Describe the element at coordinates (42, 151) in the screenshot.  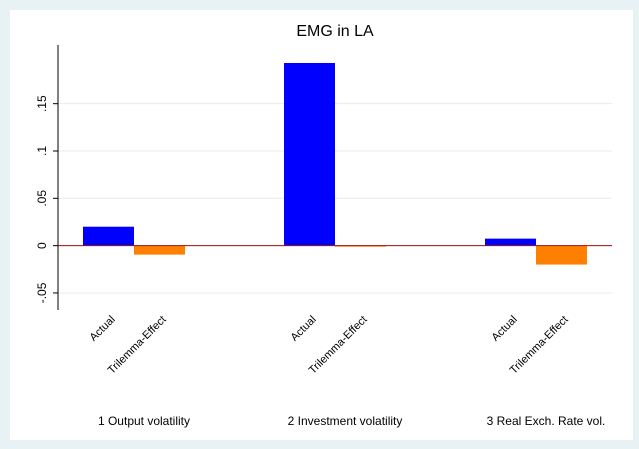
I see `y-tick-label: .1` at that location.